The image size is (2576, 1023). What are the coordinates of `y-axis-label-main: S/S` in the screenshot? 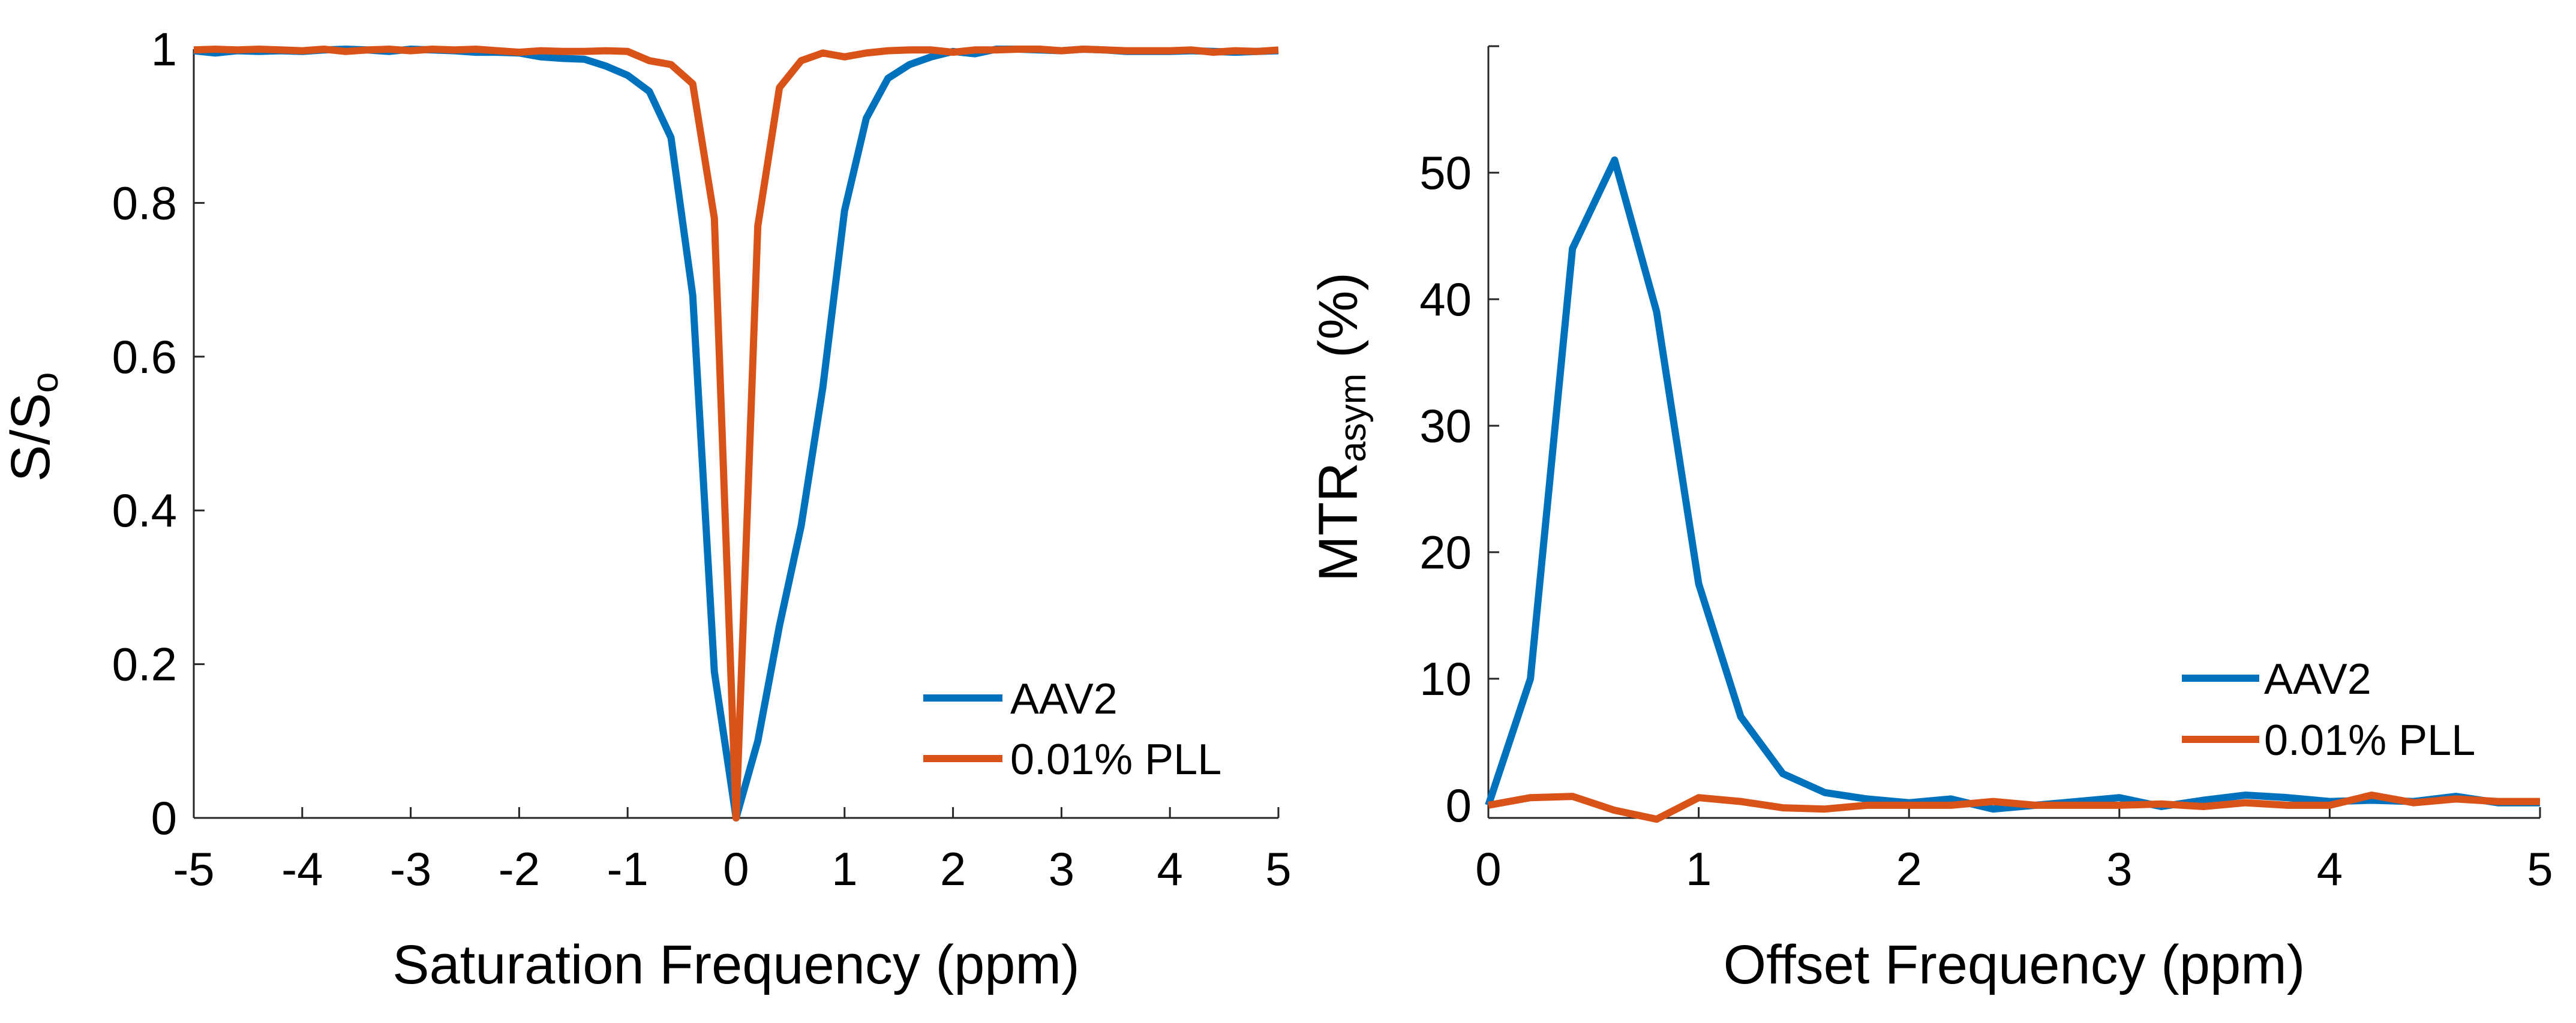 It's located at (31, 437).